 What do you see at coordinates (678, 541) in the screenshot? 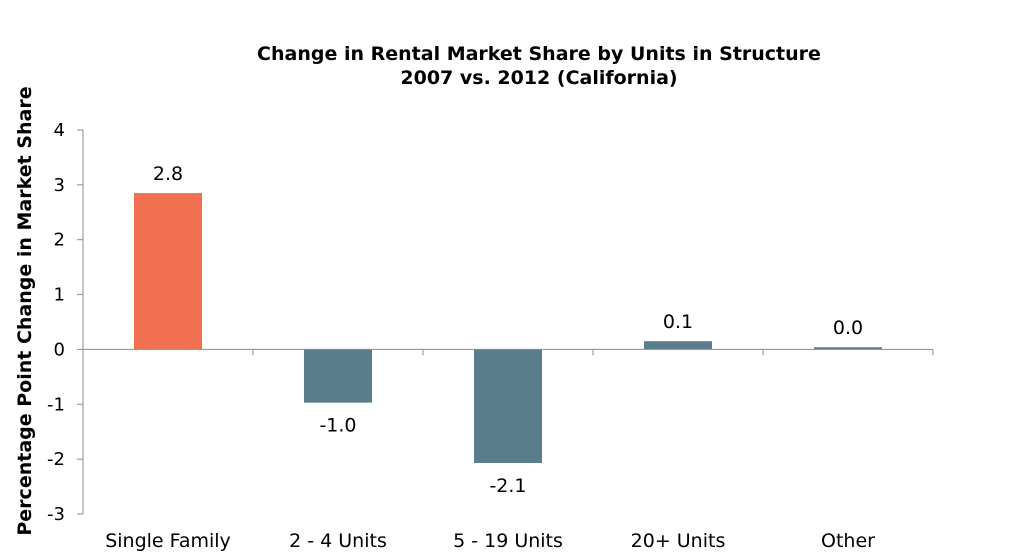
I see `category-label: 20+ Units` at bounding box center [678, 541].